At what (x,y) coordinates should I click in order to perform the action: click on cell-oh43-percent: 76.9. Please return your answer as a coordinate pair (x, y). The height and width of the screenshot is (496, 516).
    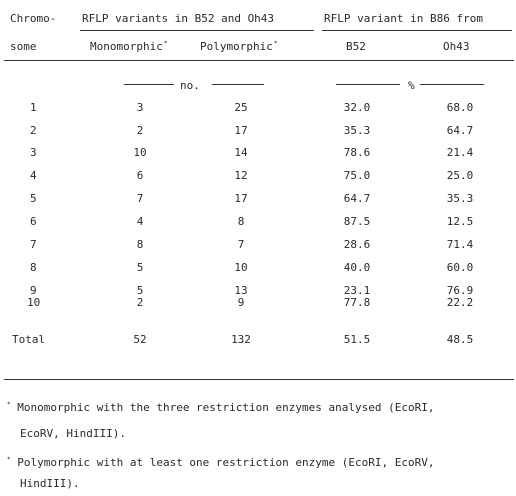
    Looking at the image, I should click on (460, 290).